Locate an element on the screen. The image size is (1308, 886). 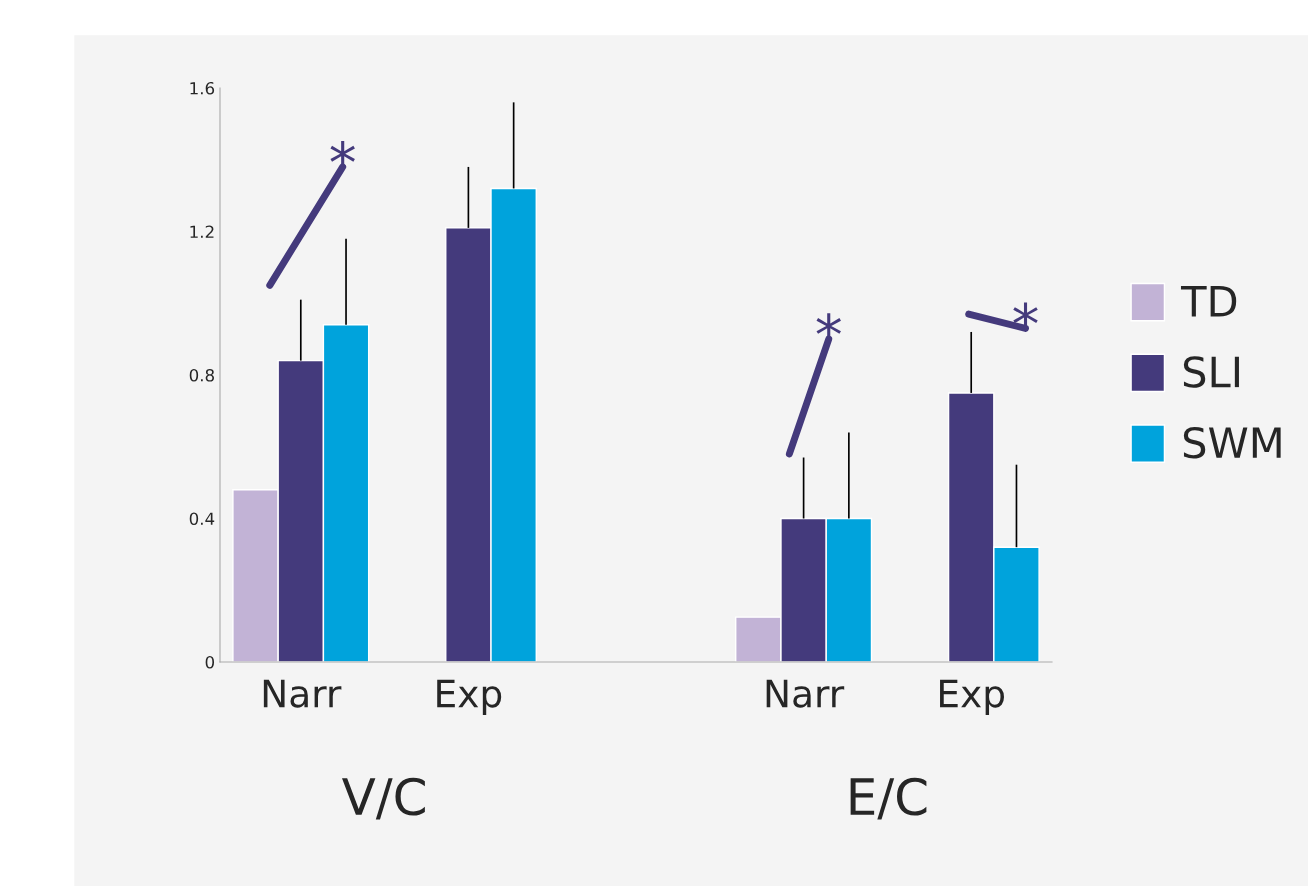
y-tick-label: 0.4 is located at coordinates (202, 519).